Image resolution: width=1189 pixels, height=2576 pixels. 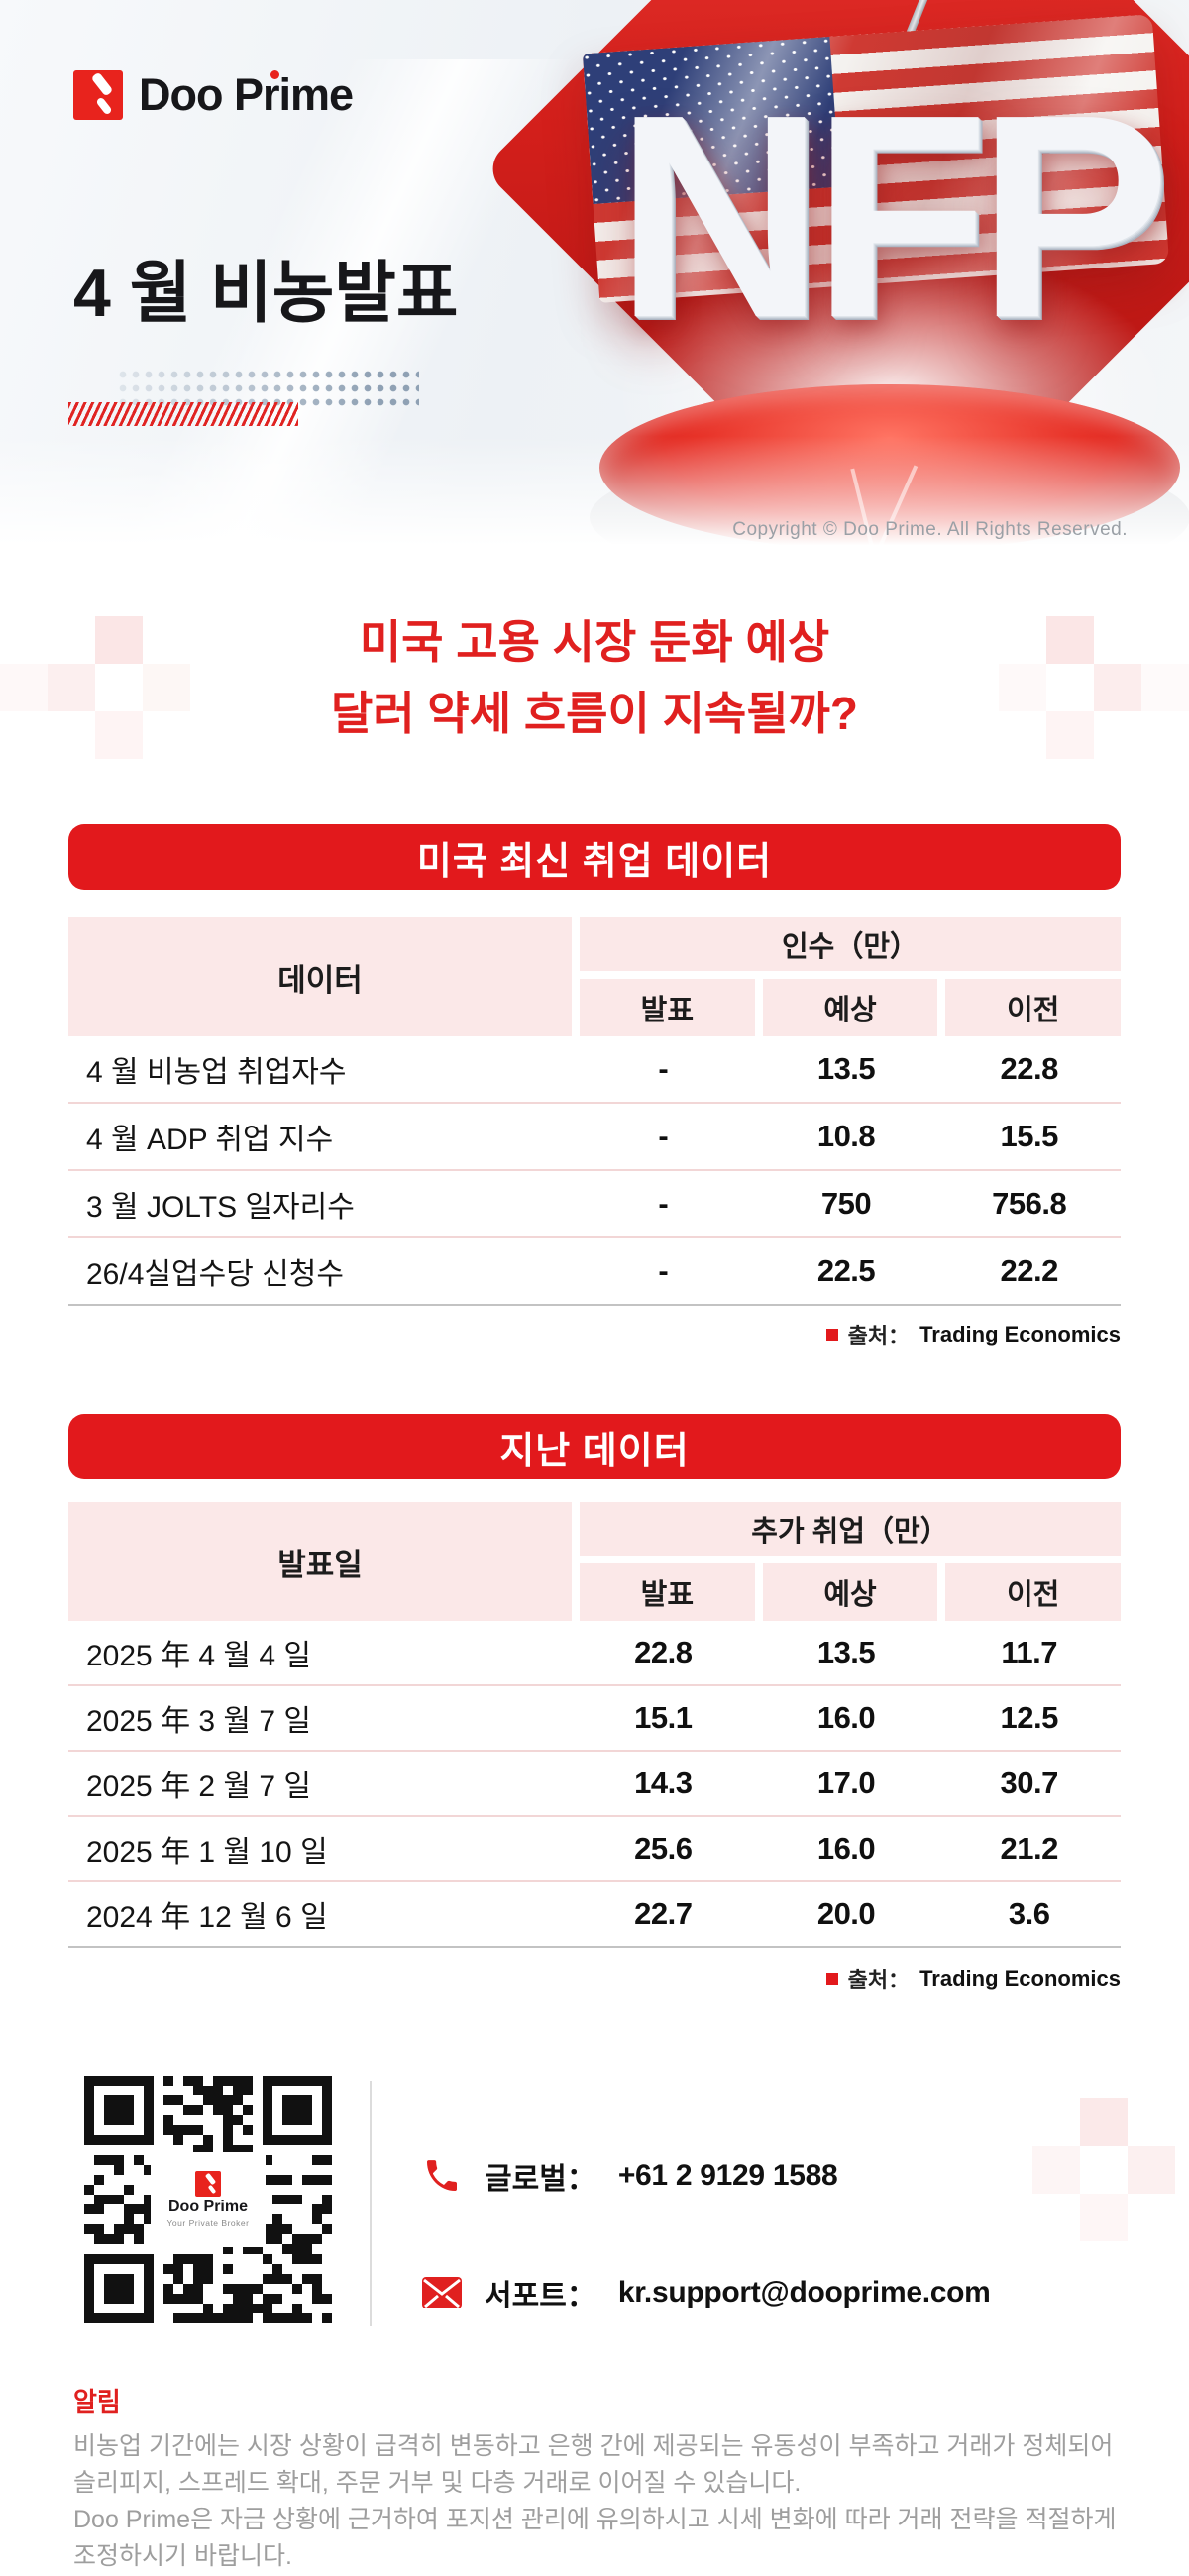 I want to click on table-row: 3 월 JOLTS 일자리수 - 750 756.8, so click(x=594, y=1204).